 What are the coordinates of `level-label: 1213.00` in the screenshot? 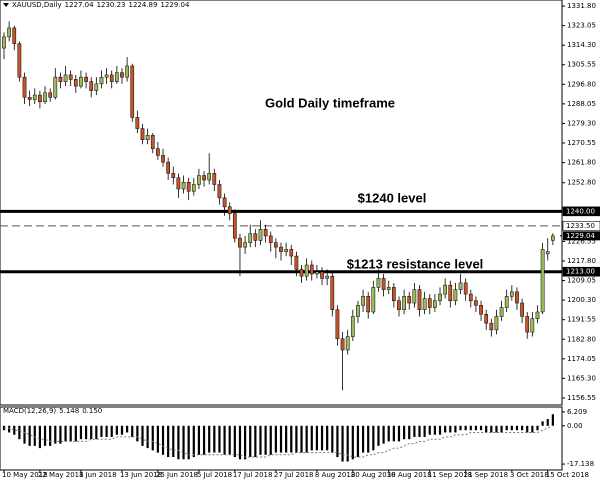 It's located at (580, 272).